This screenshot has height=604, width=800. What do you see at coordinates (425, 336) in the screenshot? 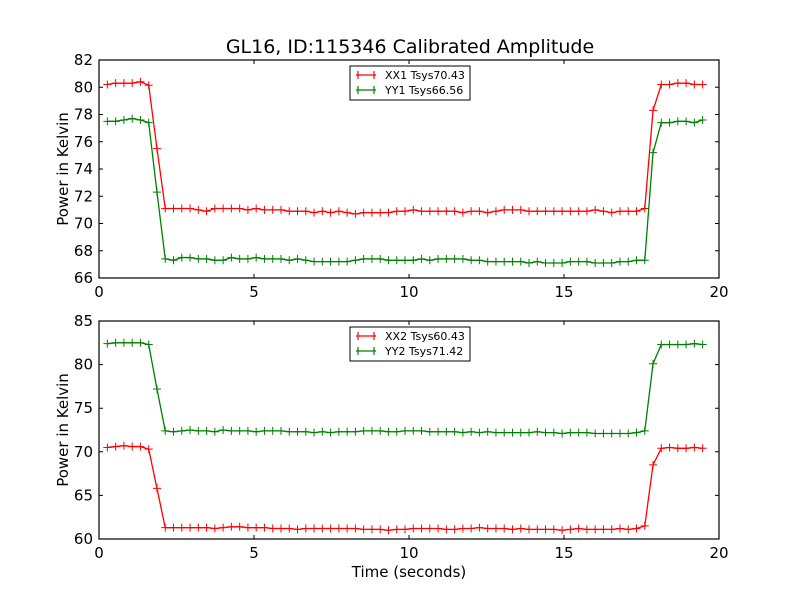
I see `legend-label: XX2 Tsys60.43` at bounding box center [425, 336].